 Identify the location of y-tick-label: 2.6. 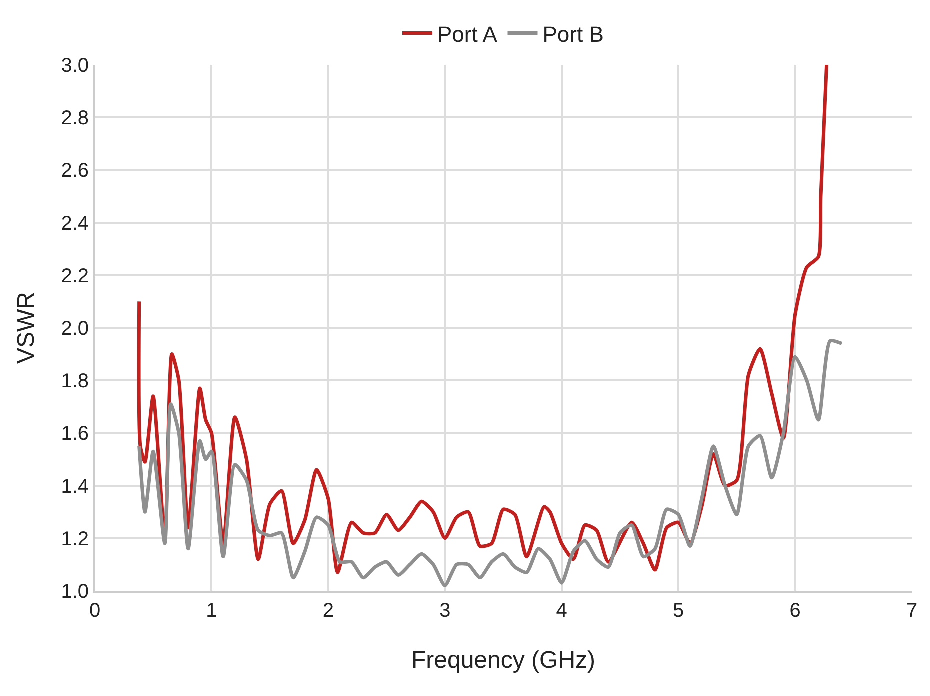
(75, 171).